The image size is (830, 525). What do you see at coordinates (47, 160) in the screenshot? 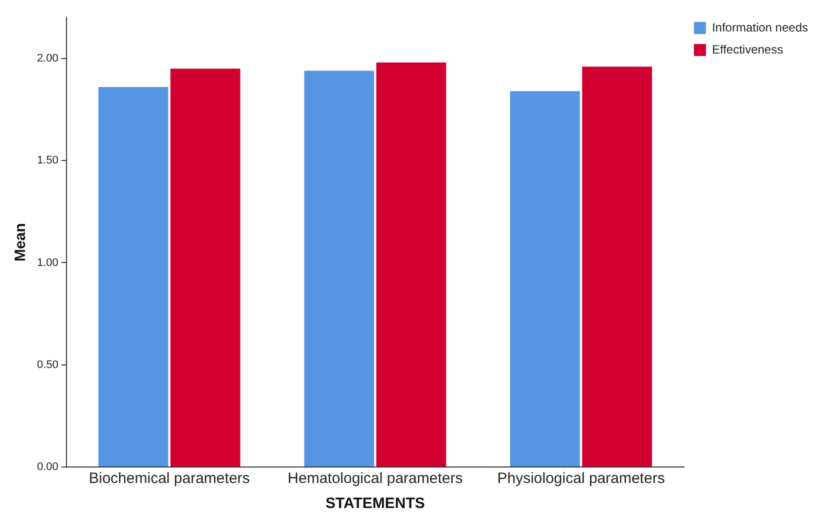
I see `y-tick-label: 1.50` at bounding box center [47, 160].